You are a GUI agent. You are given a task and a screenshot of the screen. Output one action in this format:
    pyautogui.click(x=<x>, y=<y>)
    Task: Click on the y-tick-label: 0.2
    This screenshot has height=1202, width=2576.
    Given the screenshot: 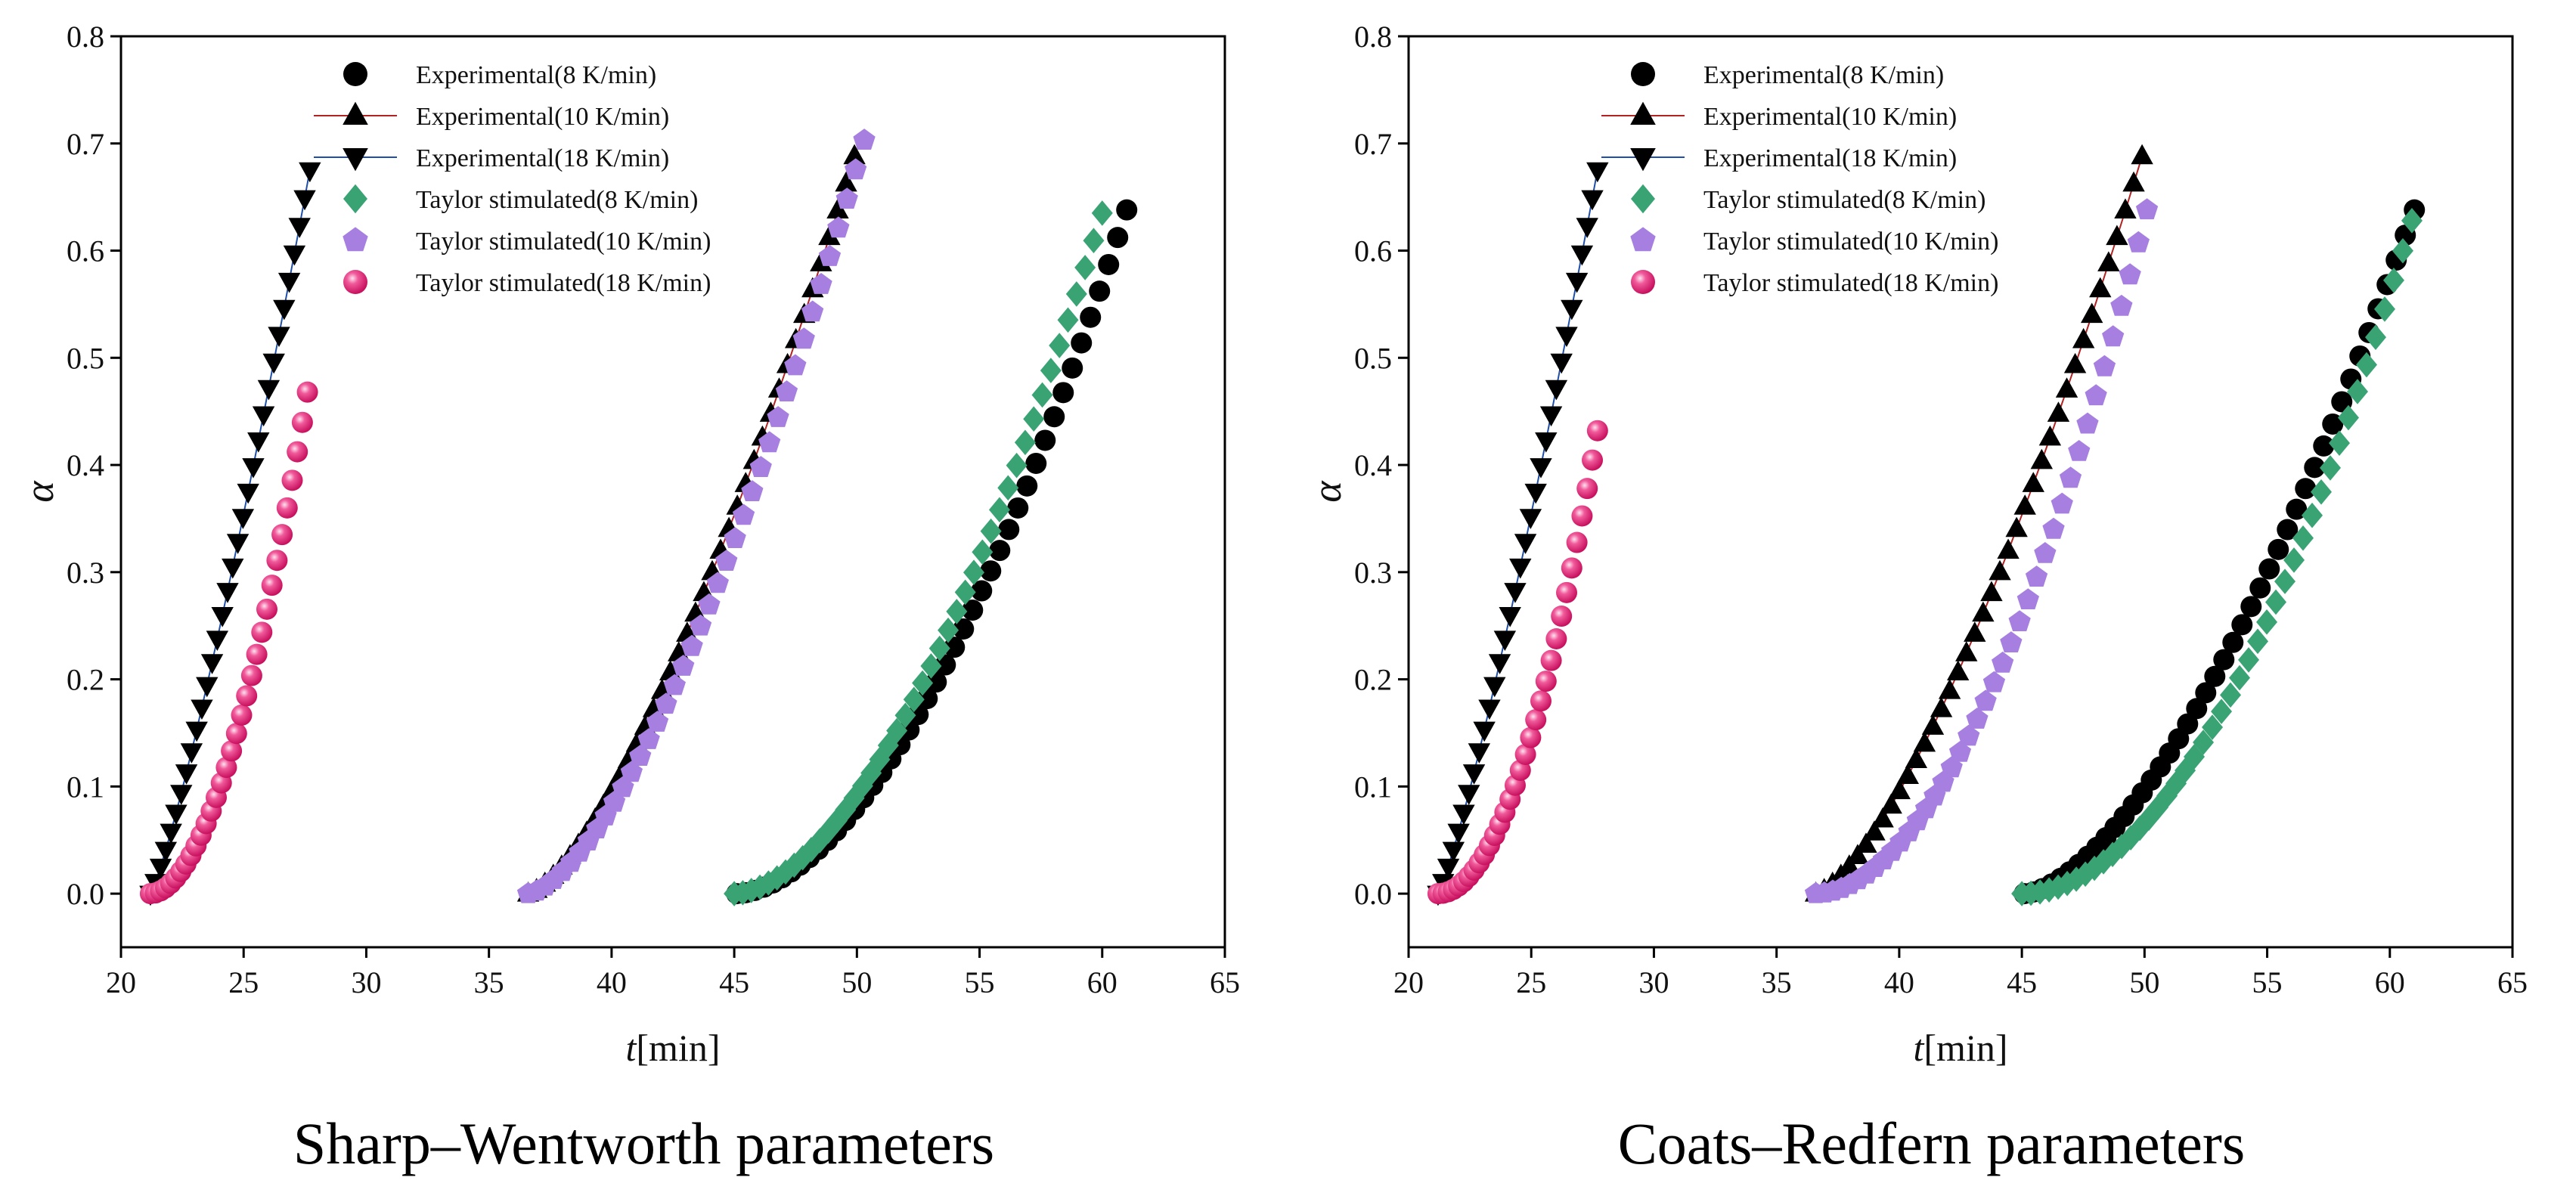 What is the action you would take?
    pyautogui.click(x=85, y=680)
    